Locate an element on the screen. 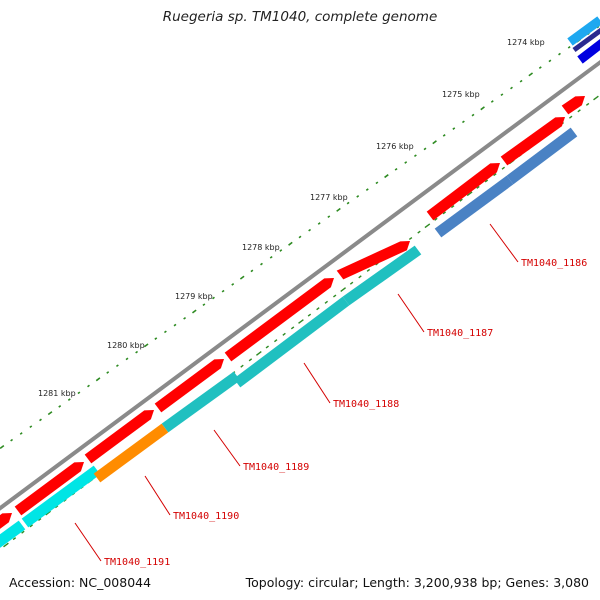 This screenshot has width=600, height=600. map-title: Ruegeria sp. TM1040, complete genome is located at coordinates (300, 17).